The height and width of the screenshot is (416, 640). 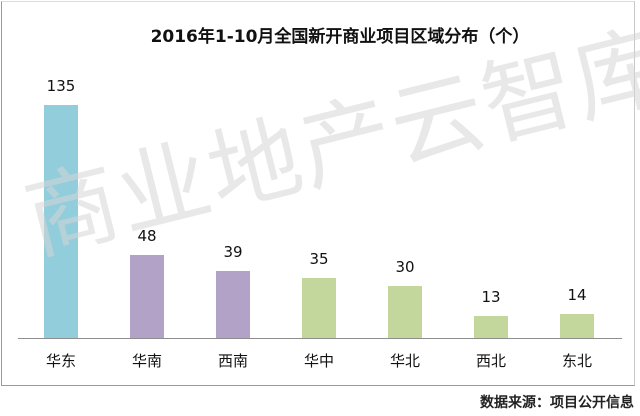 I want to click on category-label: 华东, so click(x=60, y=361).